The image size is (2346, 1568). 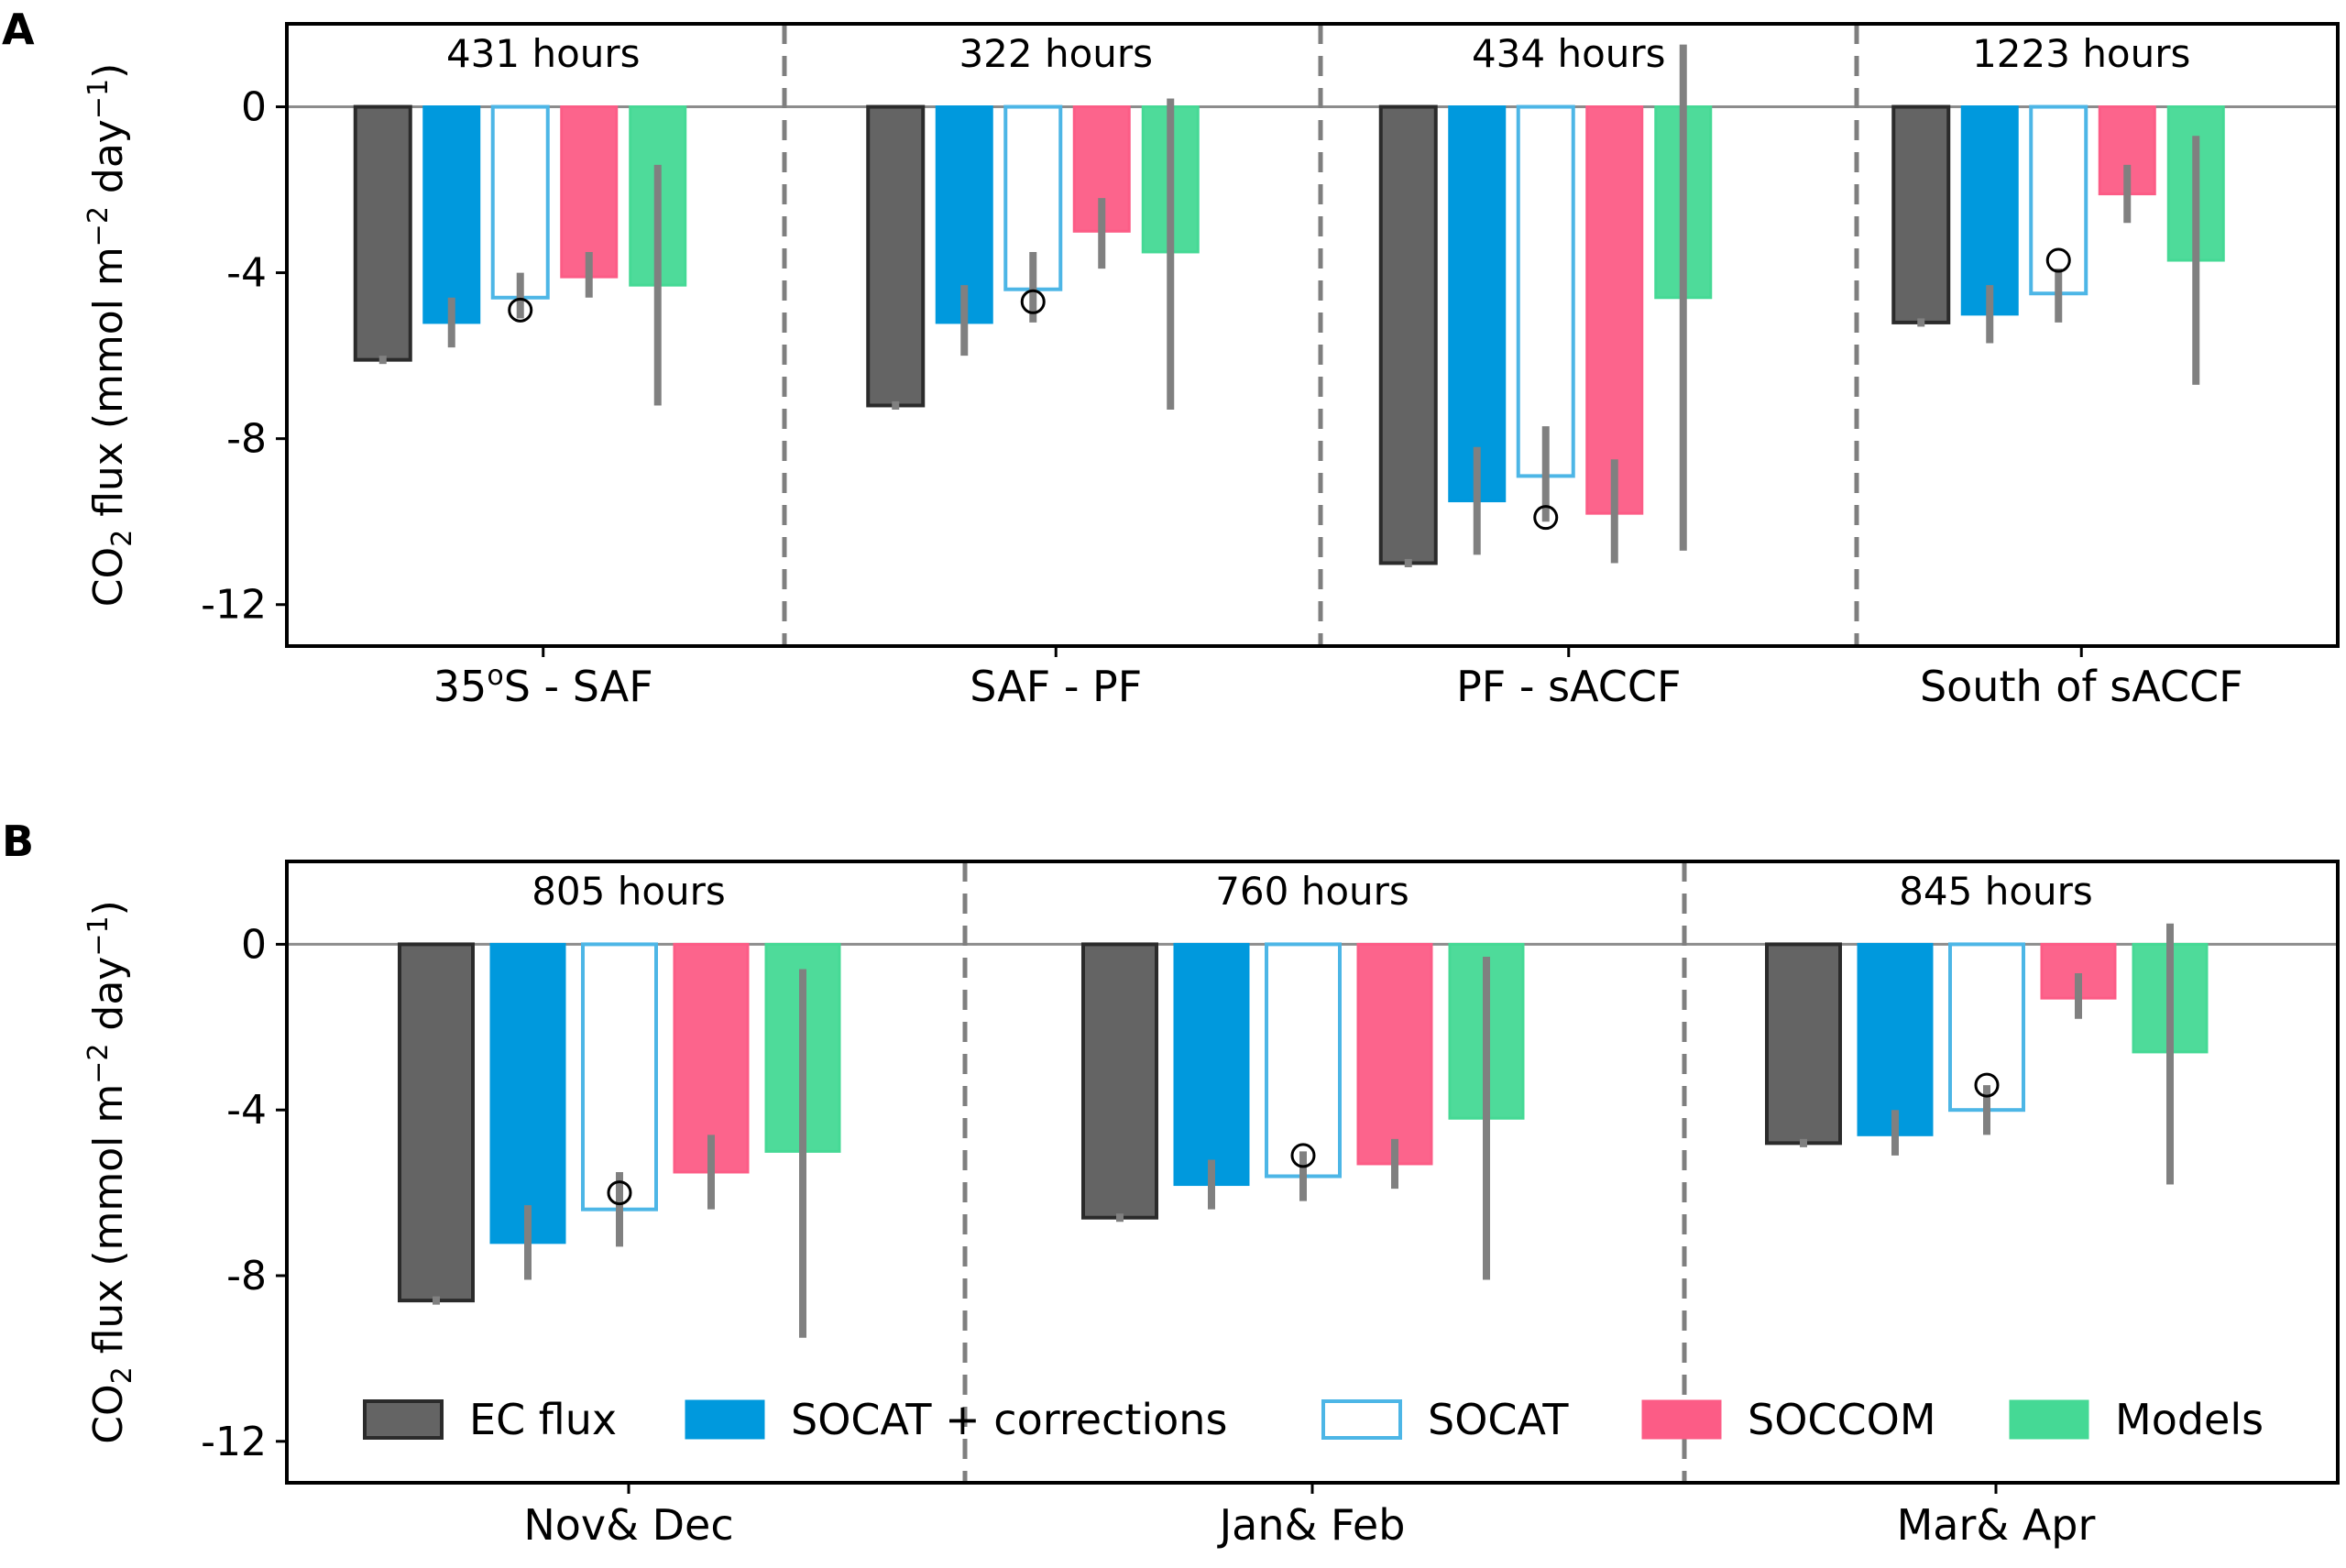 What do you see at coordinates (2081, 53) in the screenshot?
I see `hours-label: 1223 hours` at bounding box center [2081, 53].